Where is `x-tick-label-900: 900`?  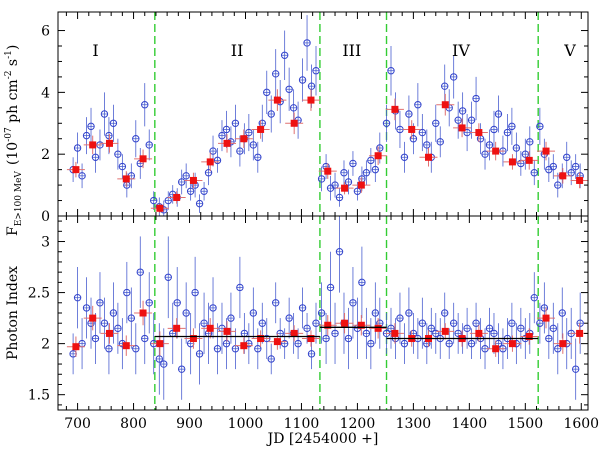
x-tick-label-900: 900 is located at coordinates (189, 424).